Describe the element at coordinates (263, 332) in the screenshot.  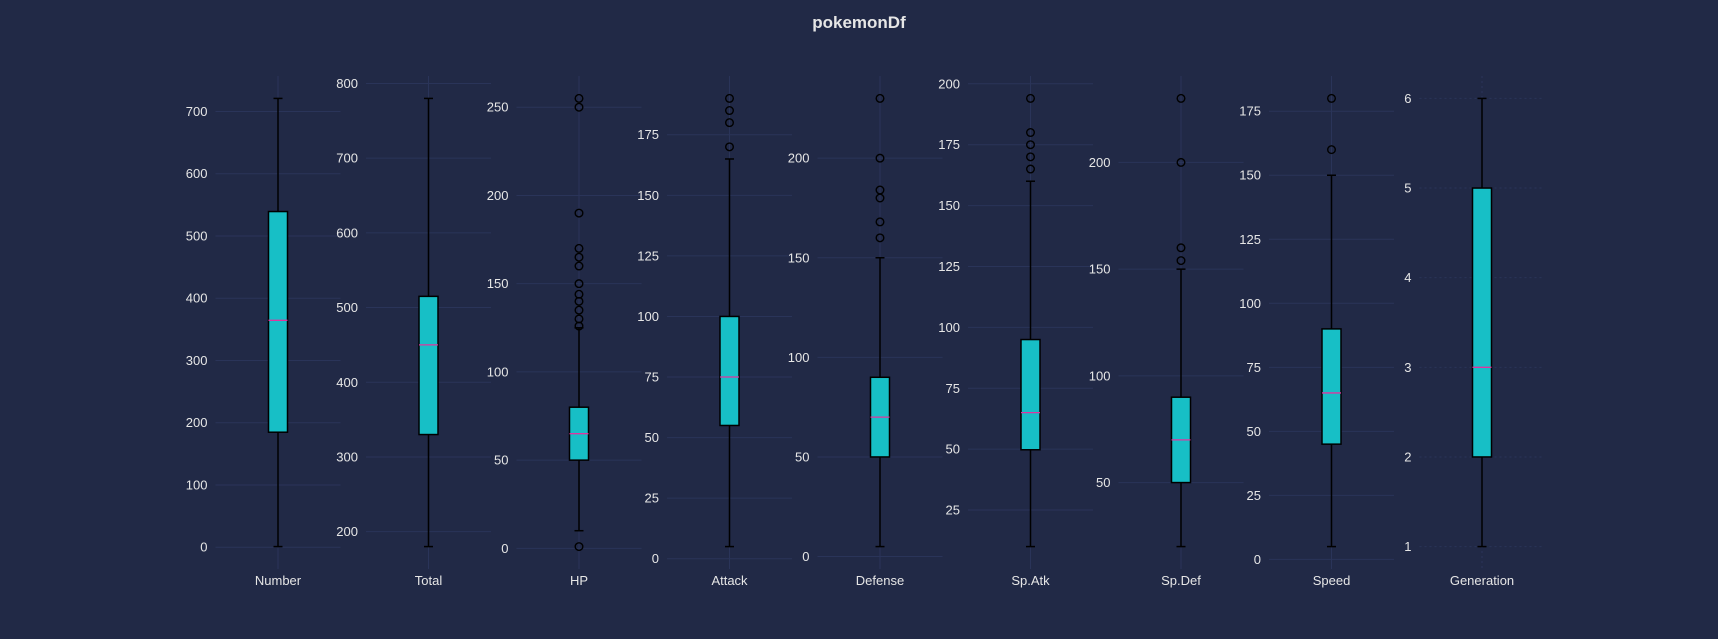
I see `panel-number: 0 100 200 300 400 500 600 700 Number` at that location.